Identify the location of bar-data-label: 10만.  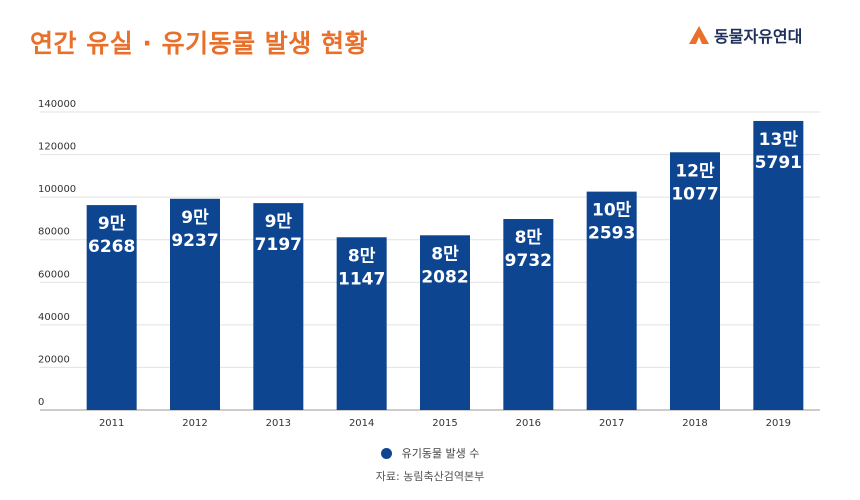
(612, 211).